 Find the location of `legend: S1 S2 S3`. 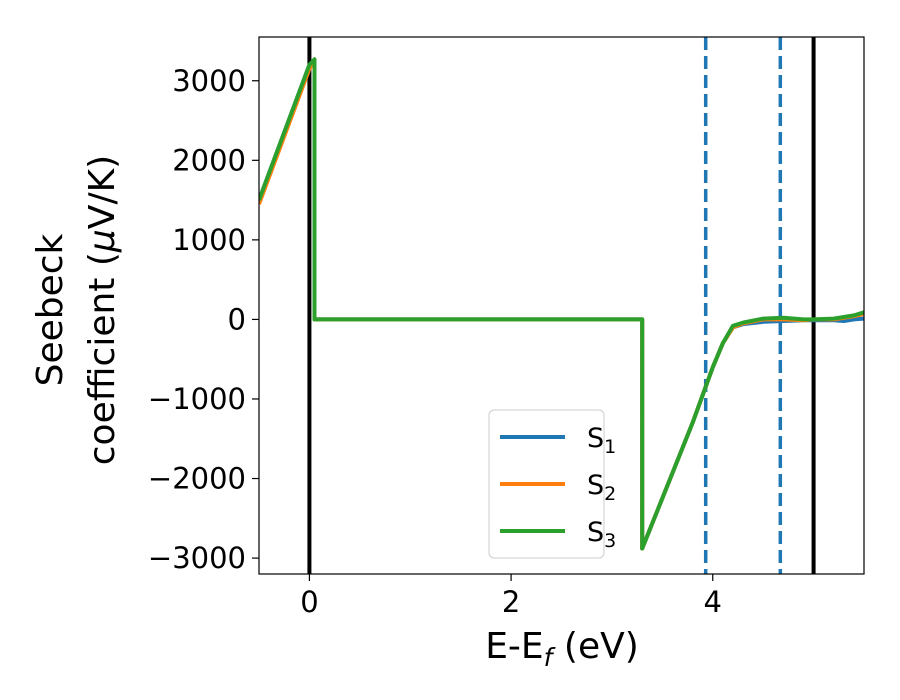

legend: S1 S2 S3 is located at coordinates (552, 484).